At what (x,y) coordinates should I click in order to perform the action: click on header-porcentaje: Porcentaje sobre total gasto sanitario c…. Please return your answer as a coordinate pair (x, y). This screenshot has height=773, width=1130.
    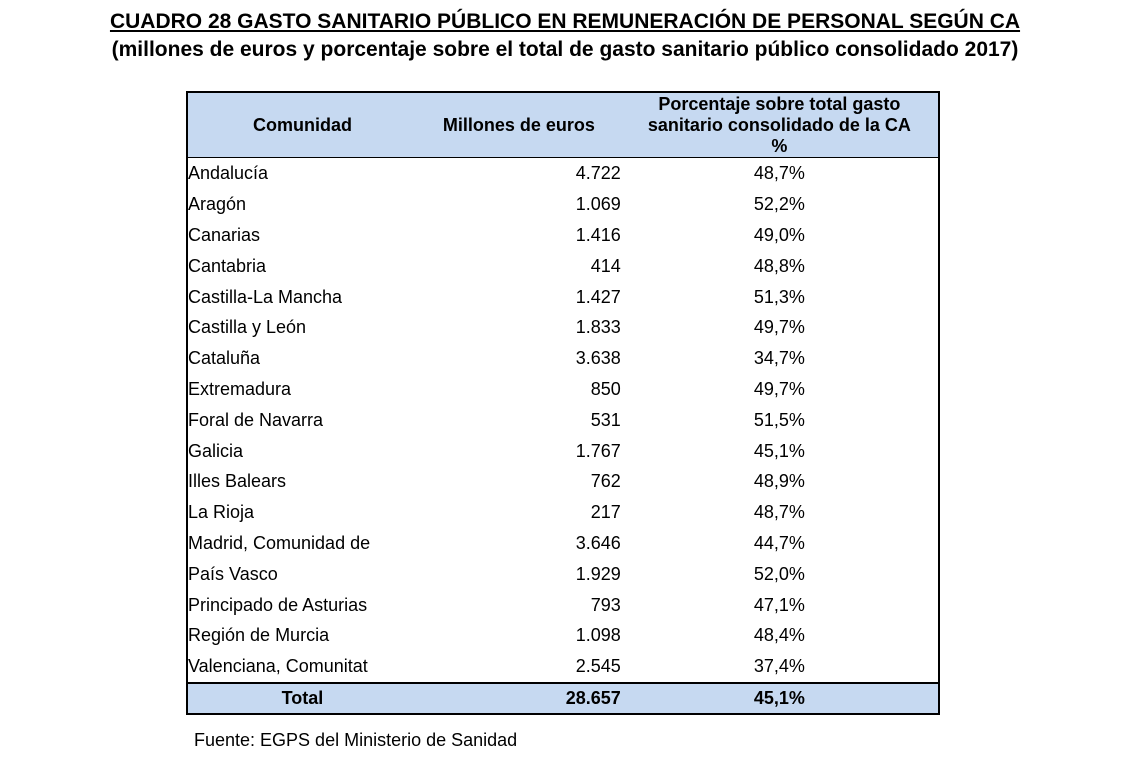
    Looking at the image, I should click on (779, 125).